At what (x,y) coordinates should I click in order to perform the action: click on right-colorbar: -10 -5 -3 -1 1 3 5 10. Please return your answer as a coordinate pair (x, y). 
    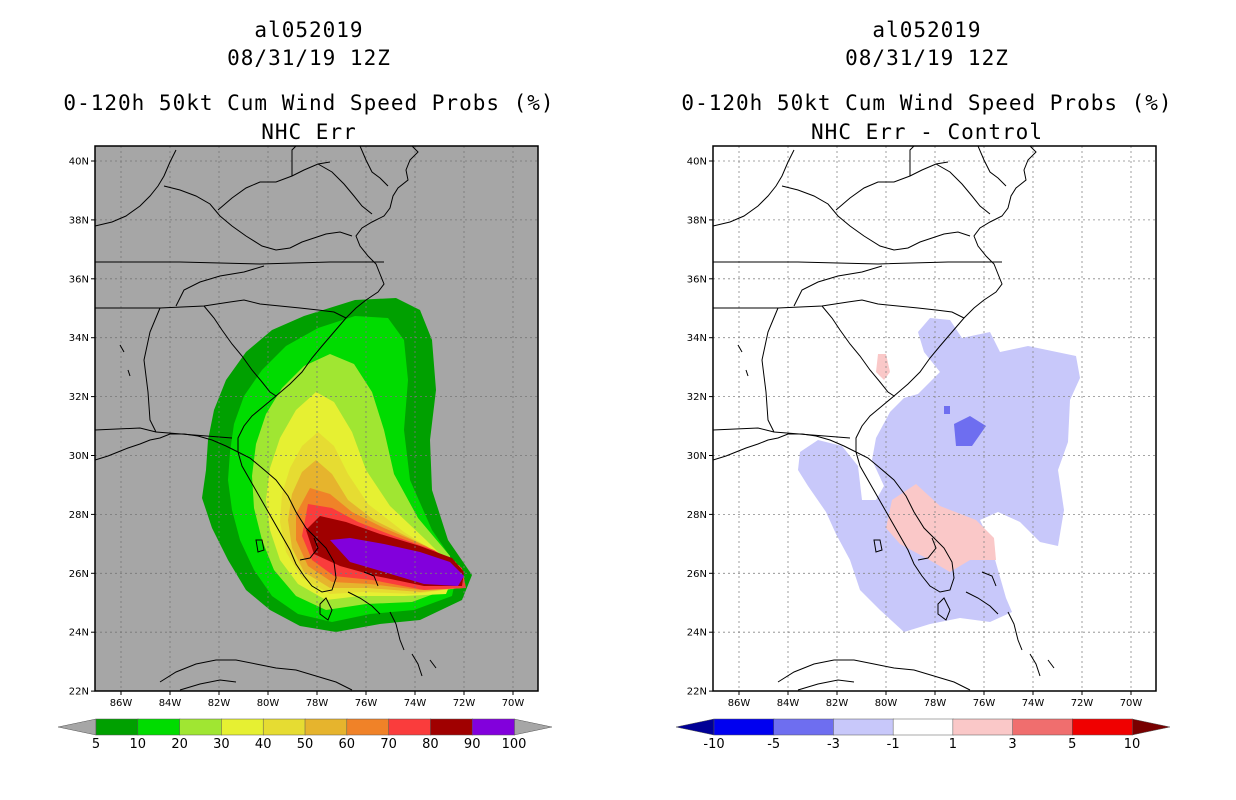
    Looking at the image, I should click on (923, 735).